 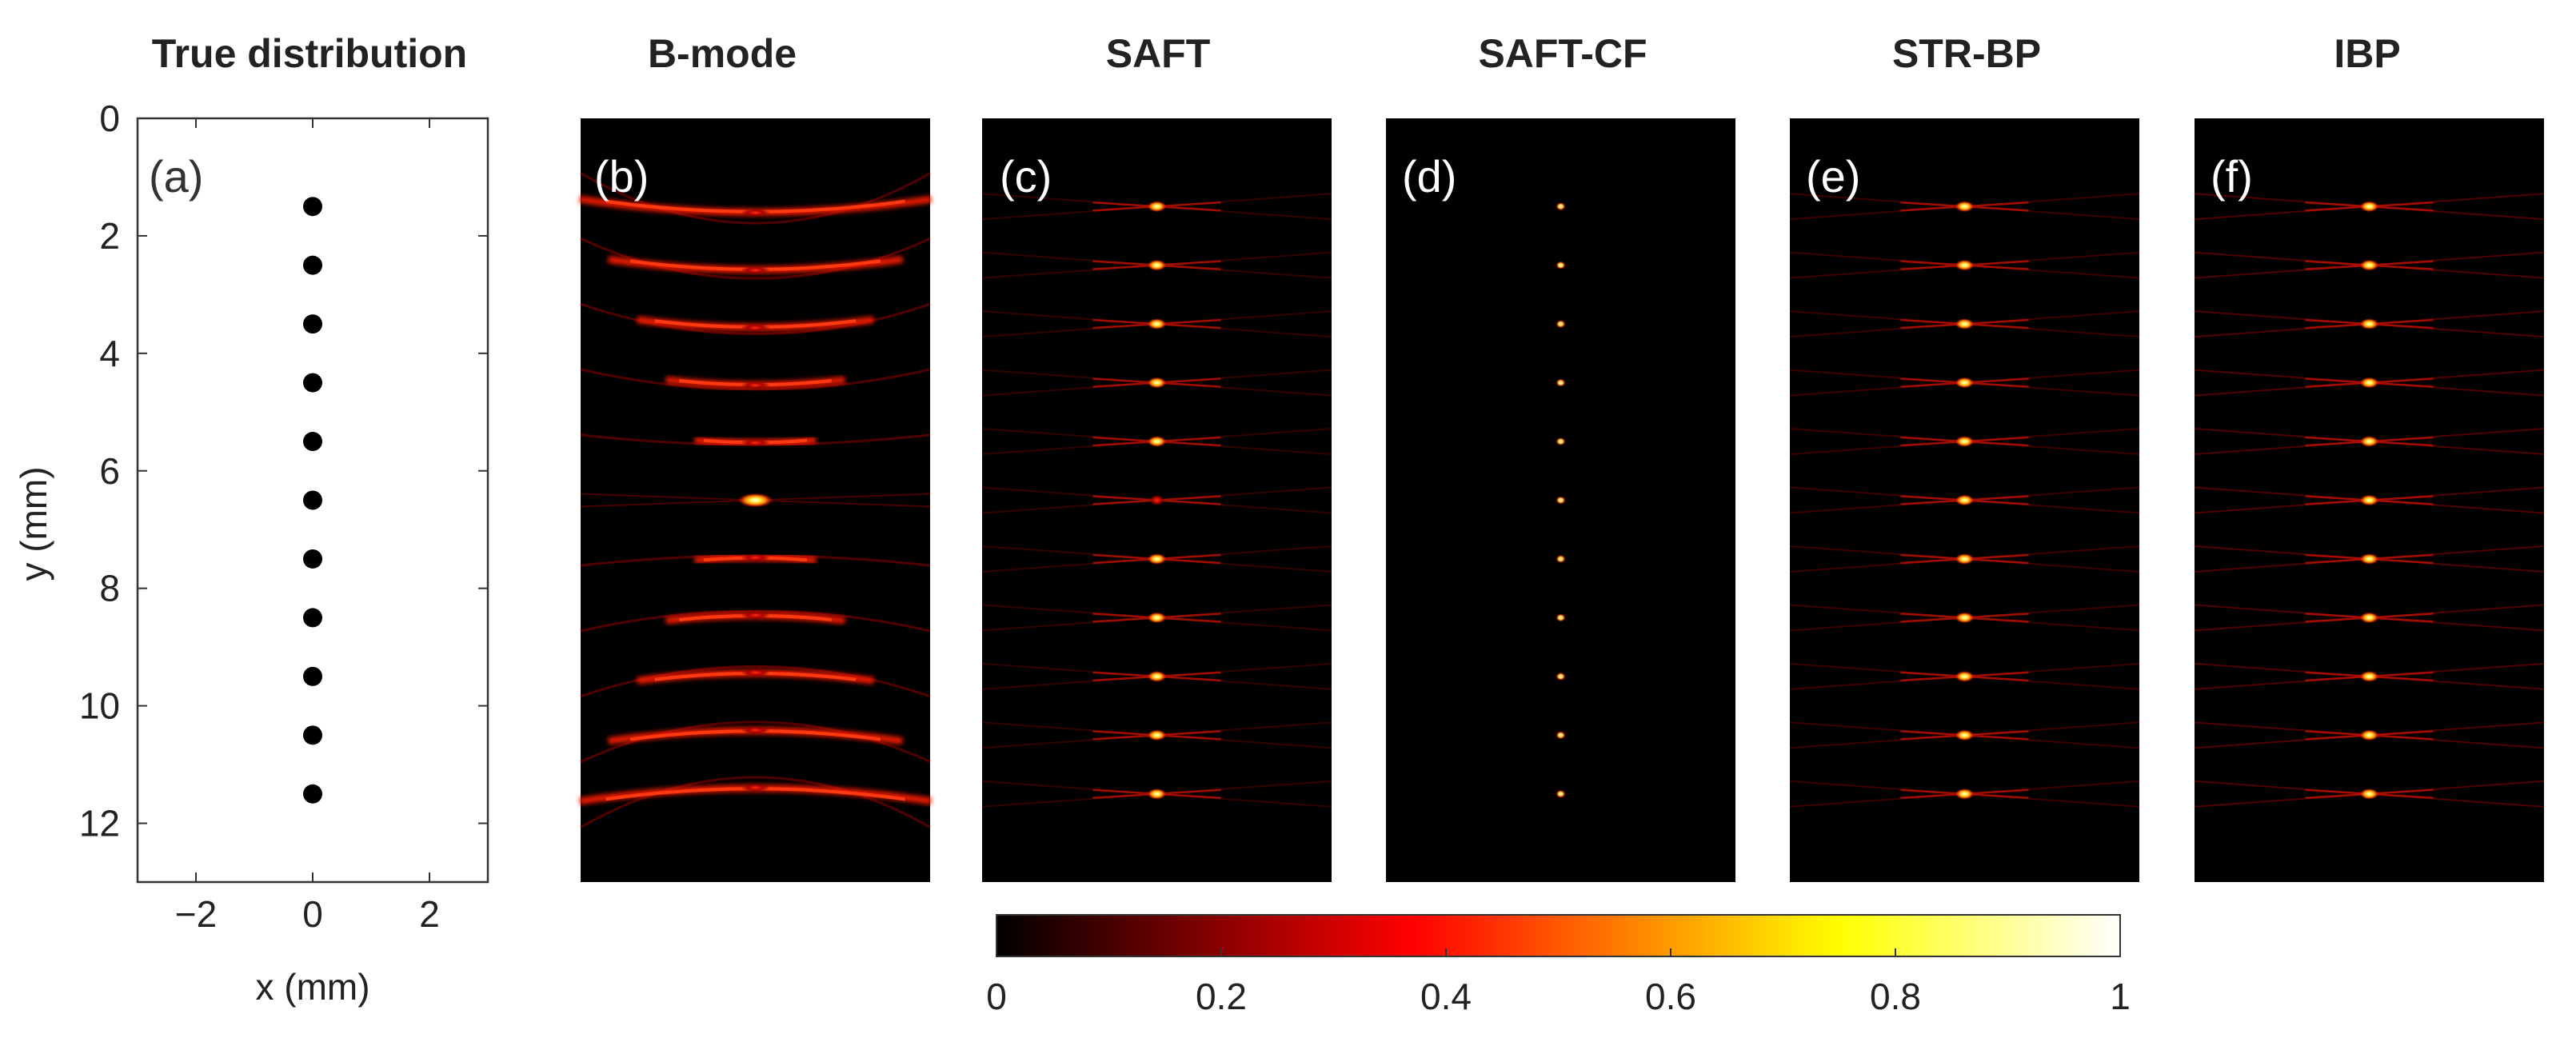 What do you see at coordinates (110, 588) in the screenshot?
I see `y-tick-label: 8` at bounding box center [110, 588].